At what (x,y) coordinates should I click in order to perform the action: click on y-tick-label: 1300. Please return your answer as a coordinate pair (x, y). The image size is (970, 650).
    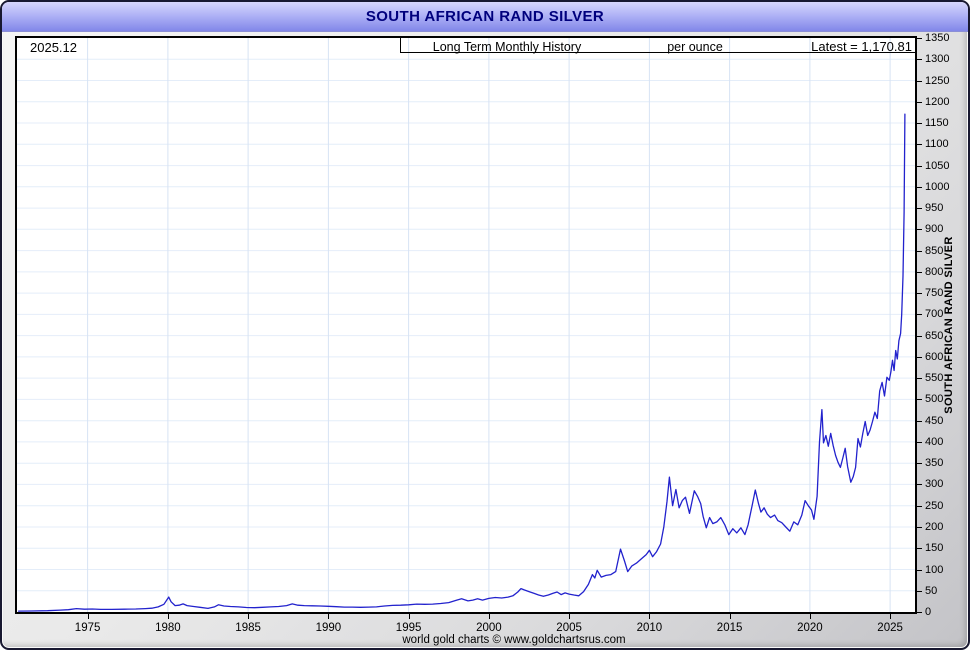
    Looking at the image, I should click on (937, 59).